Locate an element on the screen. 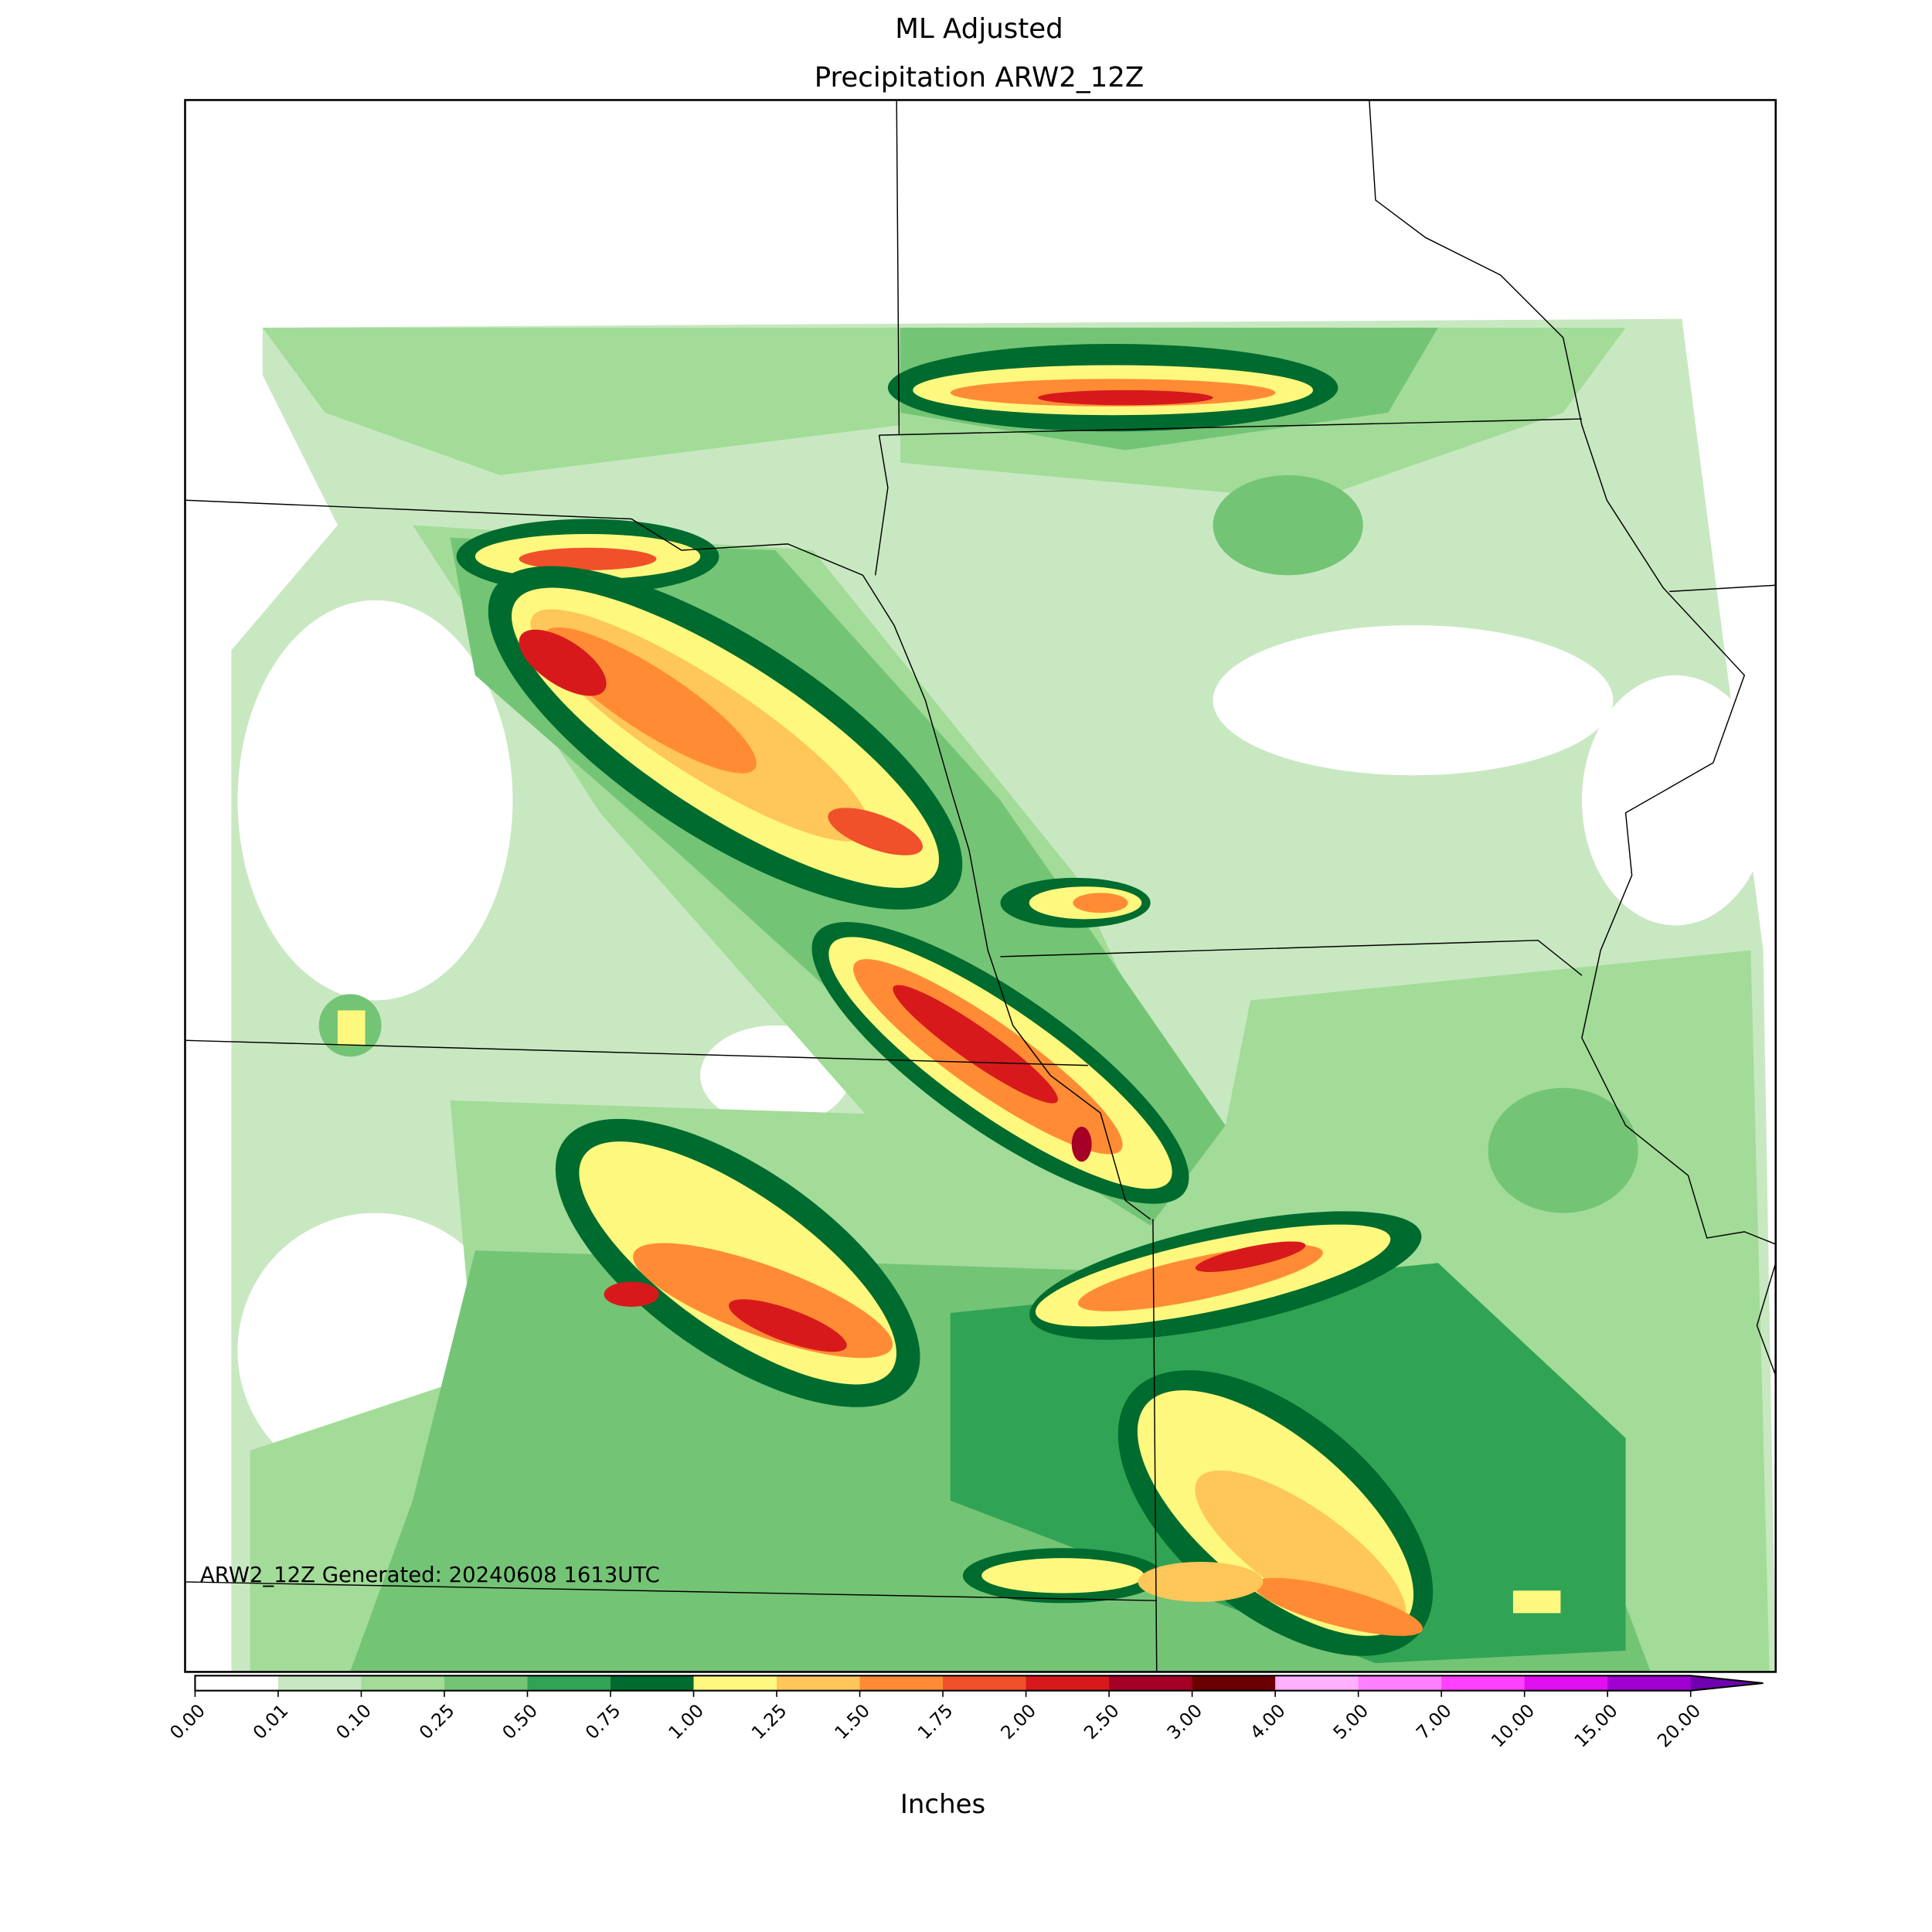  colorbar-tick-label: 0.50 is located at coordinates (520, 1721).